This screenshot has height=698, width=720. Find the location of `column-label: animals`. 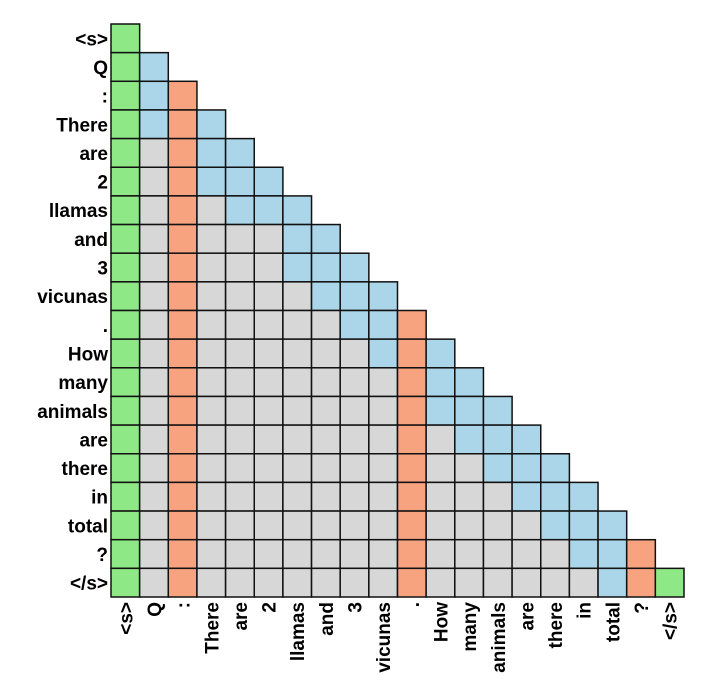

column-label: animals is located at coordinates (499, 637).